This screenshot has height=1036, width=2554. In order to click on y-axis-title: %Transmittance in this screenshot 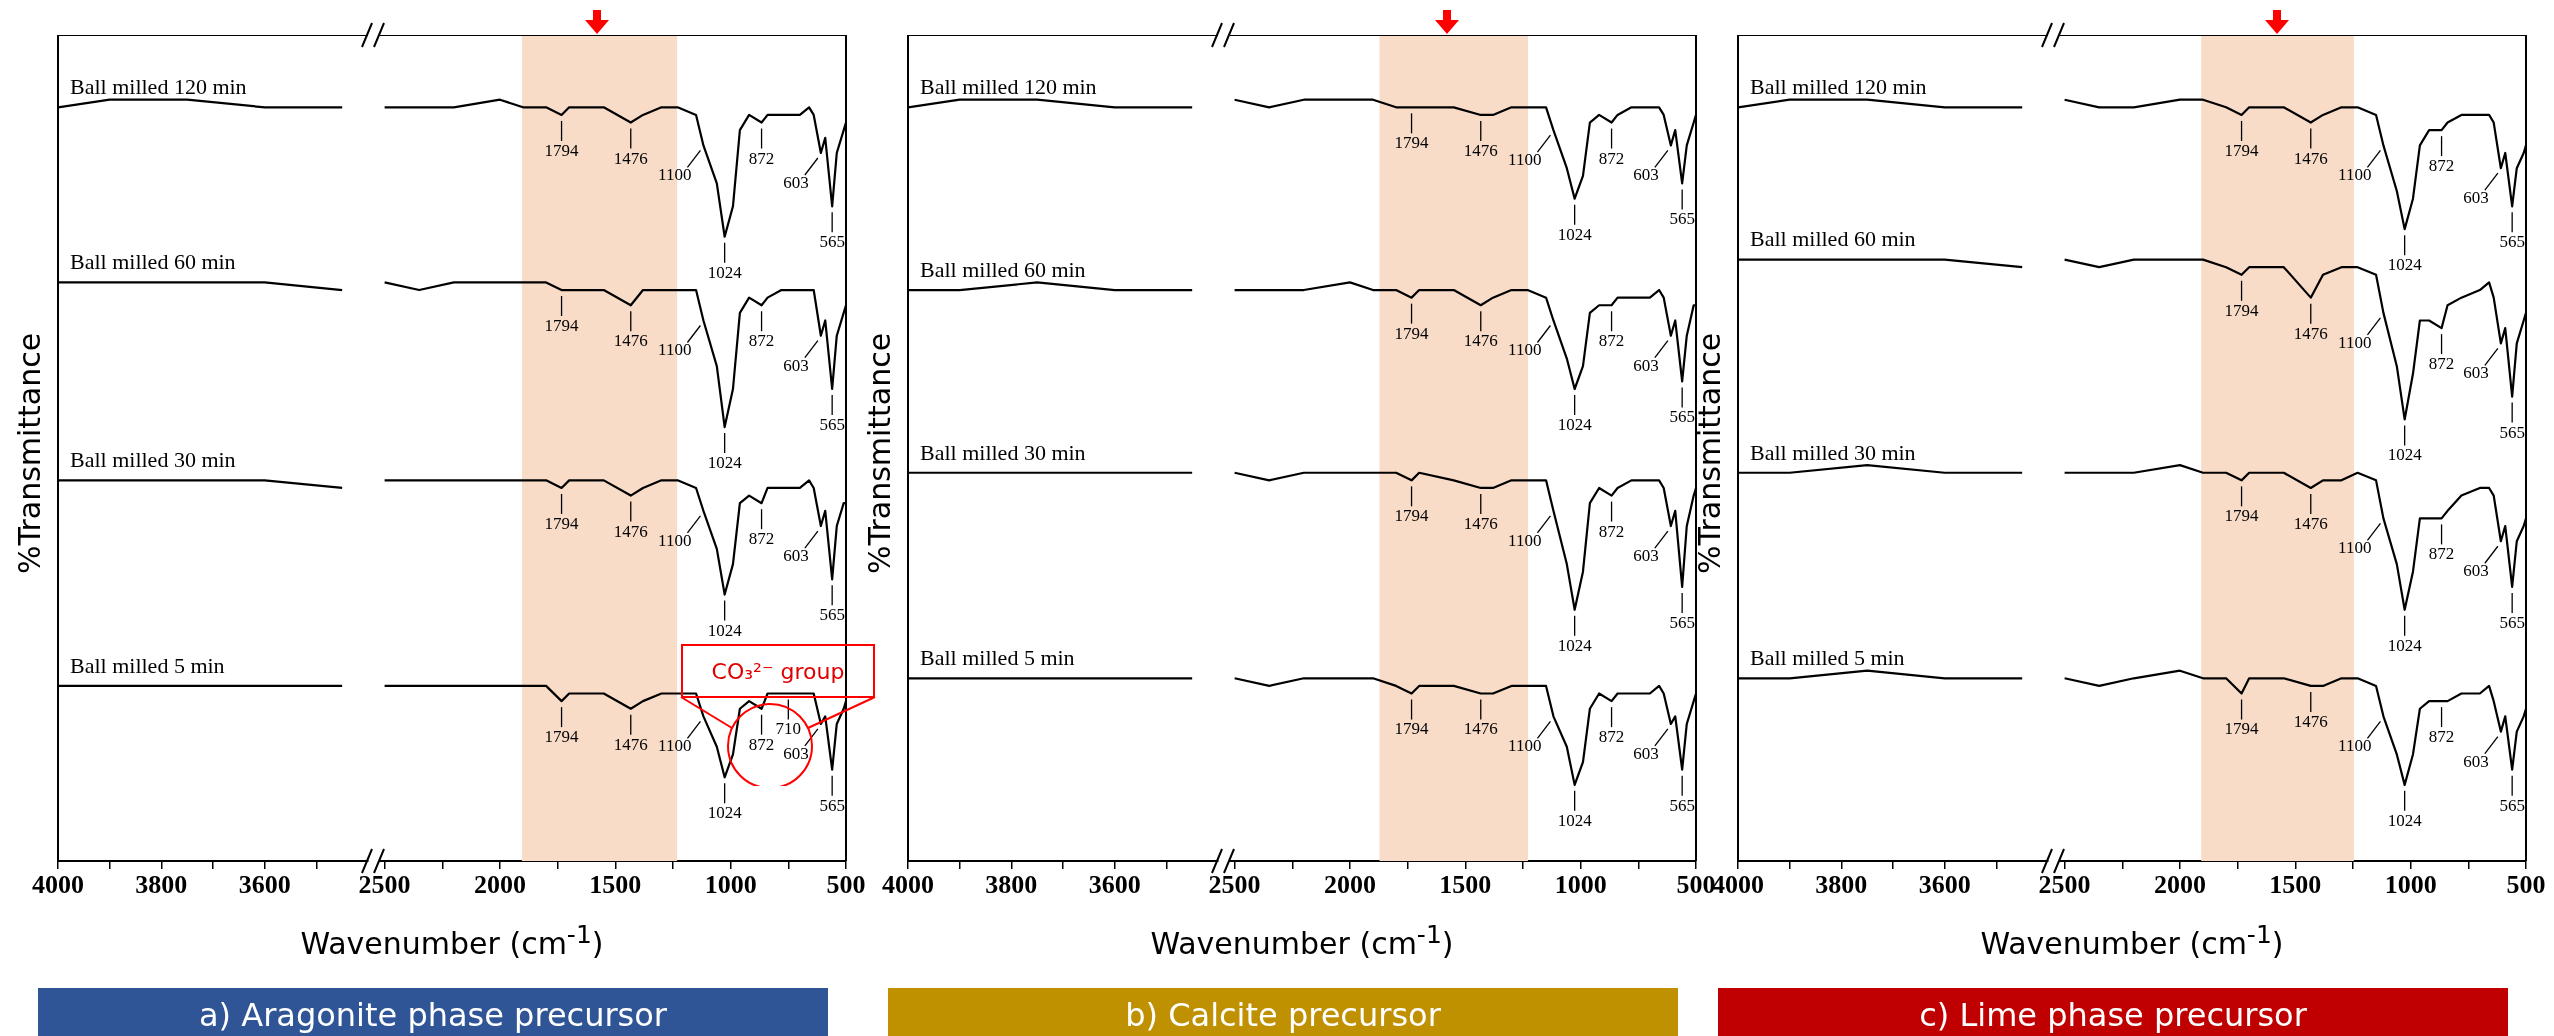, I will do `click(29, 453)`.